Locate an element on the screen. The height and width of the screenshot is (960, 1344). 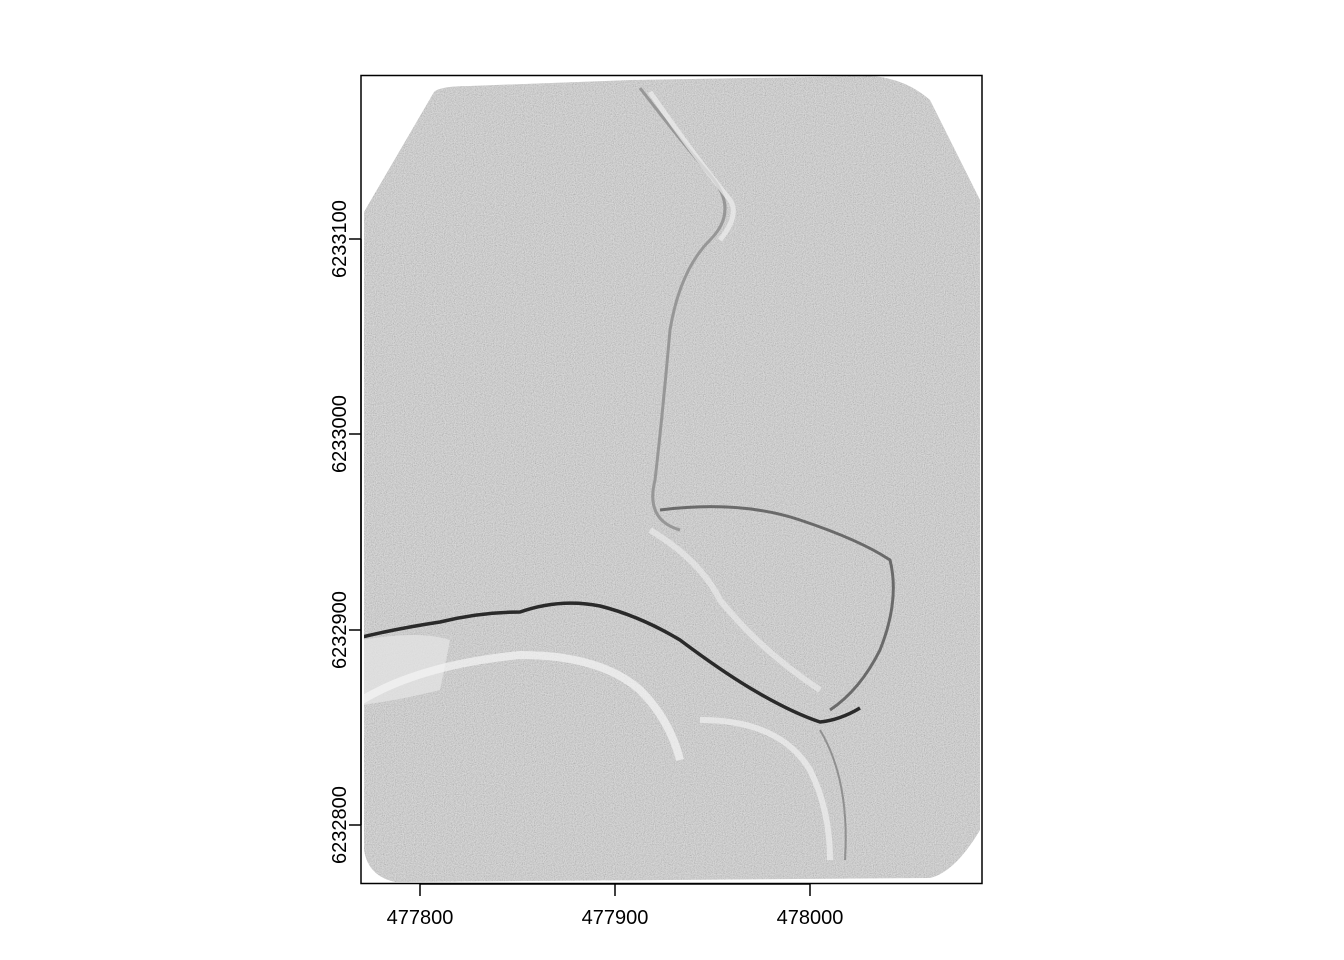
y-tick-label: 6232800 is located at coordinates (340, 825).